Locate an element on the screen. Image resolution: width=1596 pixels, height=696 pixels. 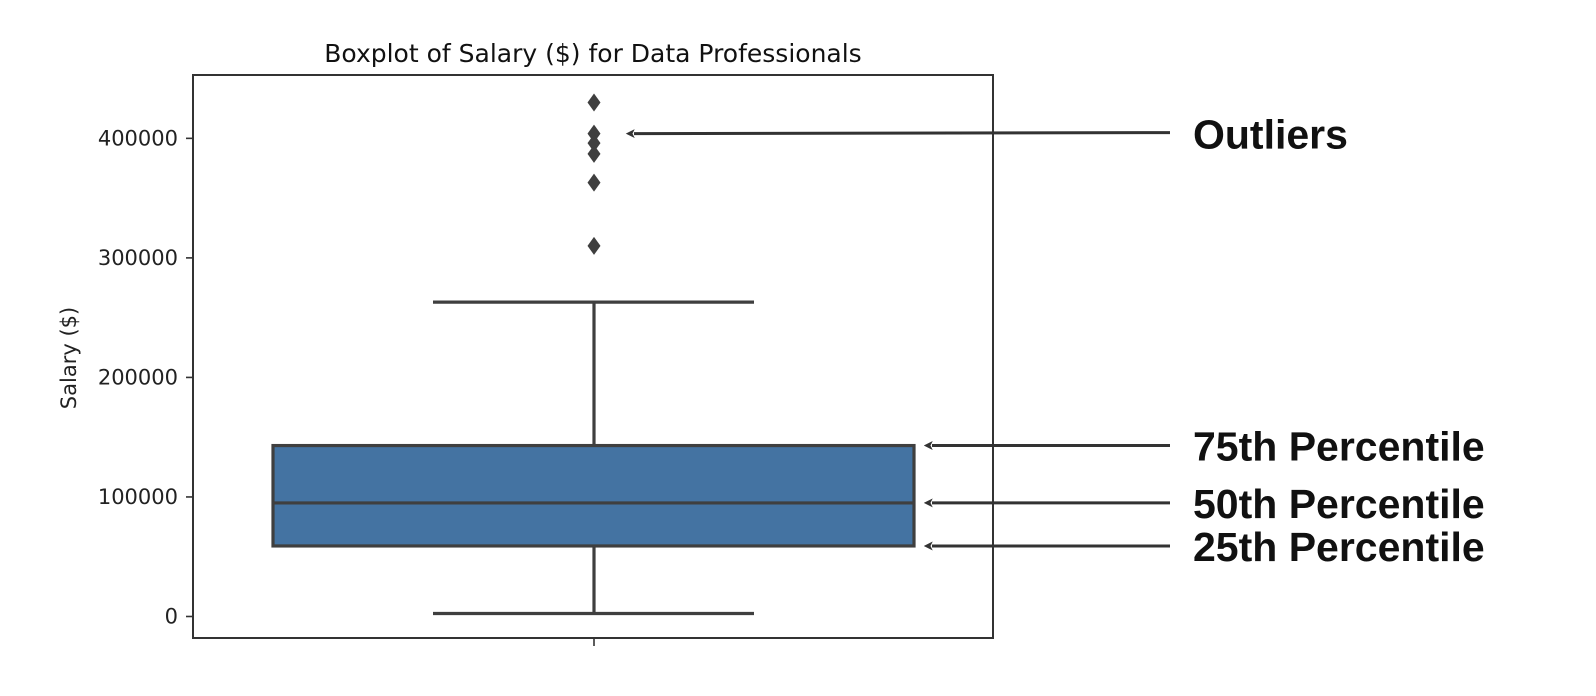
annotation-25th-label: 25th Percentile is located at coordinates (1339, 547).